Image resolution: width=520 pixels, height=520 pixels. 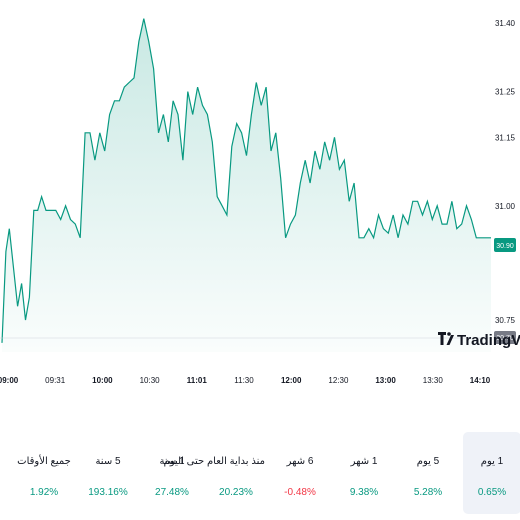 I want to click on tradingview-watermark: TradingView, so click(x=479, y=340).